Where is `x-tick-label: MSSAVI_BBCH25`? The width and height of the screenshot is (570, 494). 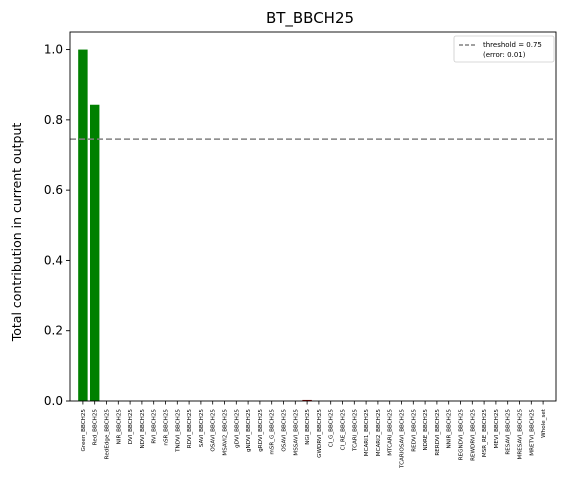
x-tick-label: MSSAVI_BBCH25 is located at coordinates (296, 432).